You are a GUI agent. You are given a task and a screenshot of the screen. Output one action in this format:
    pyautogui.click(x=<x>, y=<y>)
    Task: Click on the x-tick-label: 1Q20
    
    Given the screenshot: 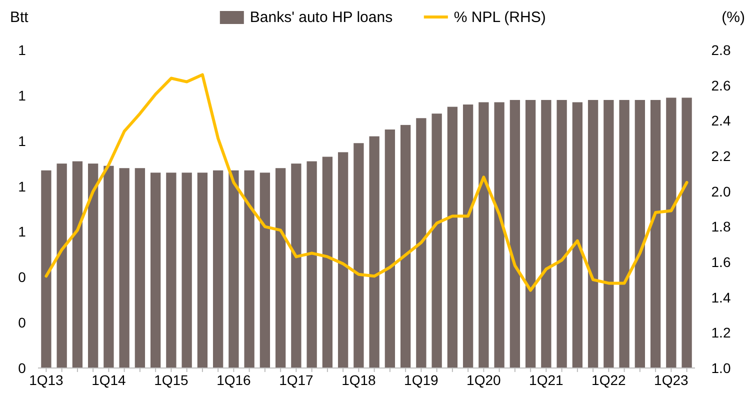 What is the action you would take?
    pyautogui.click(x=484, y=380)
    